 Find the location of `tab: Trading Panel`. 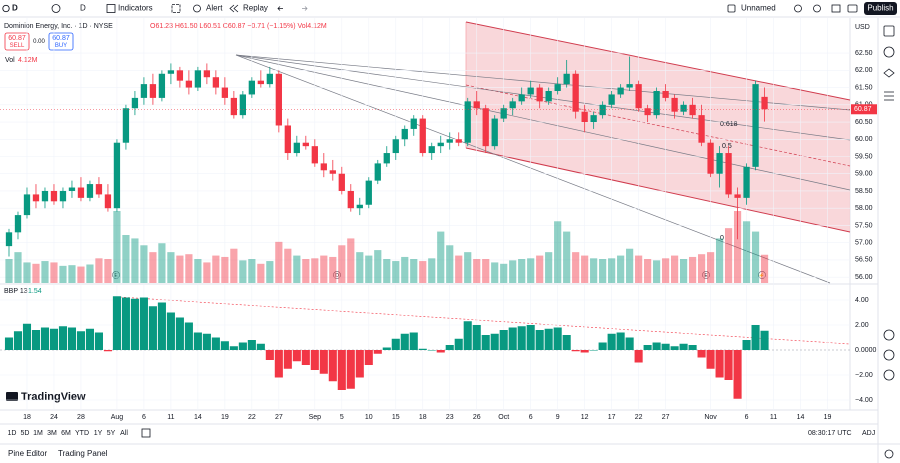

tab: Trading Panel is located at coordinates (83, 453).